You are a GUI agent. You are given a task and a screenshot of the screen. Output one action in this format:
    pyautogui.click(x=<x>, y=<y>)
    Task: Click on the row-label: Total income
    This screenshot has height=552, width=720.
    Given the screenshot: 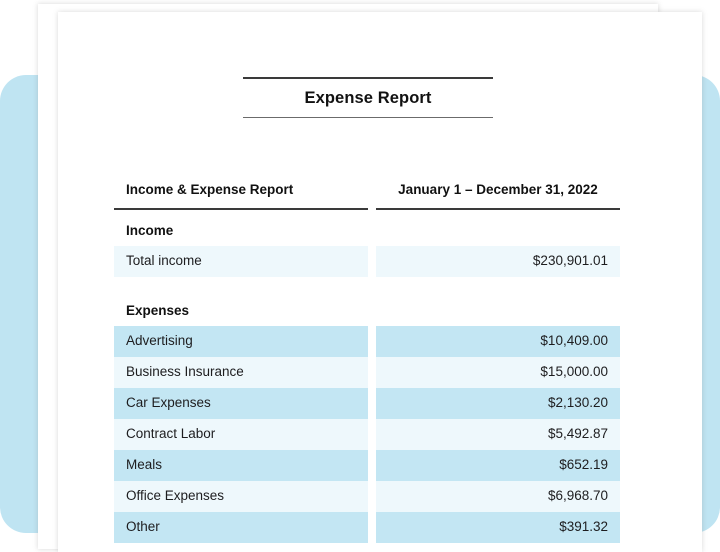 What is the action you would take?
    pyautogui.click(x=241, y=262)
    